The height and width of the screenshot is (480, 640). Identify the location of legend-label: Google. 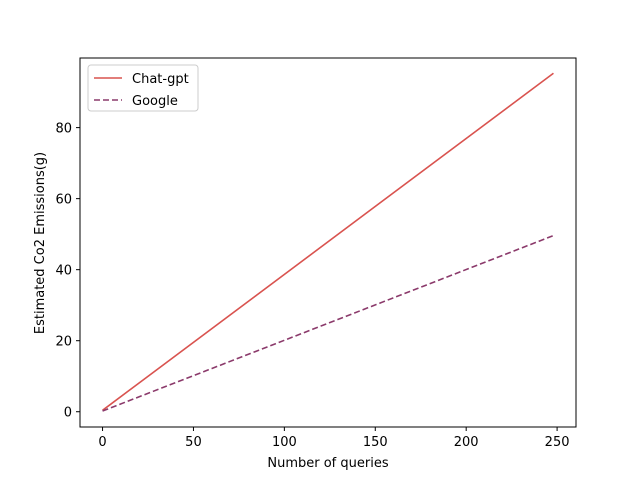
(155, 101).